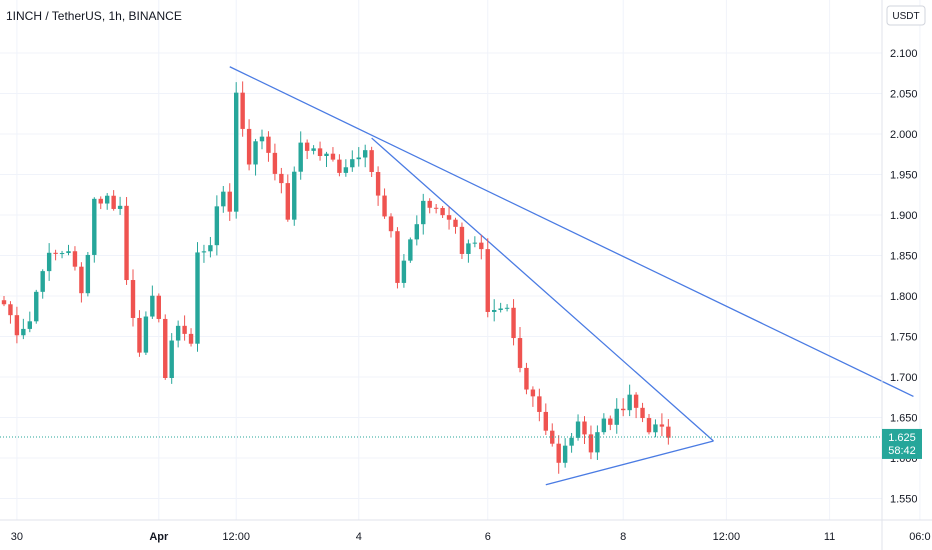  What do you see at coordinates (904, 54) in the screenshot?
I see `y-tick-label: 2.100` at bounding box center [904, 54].